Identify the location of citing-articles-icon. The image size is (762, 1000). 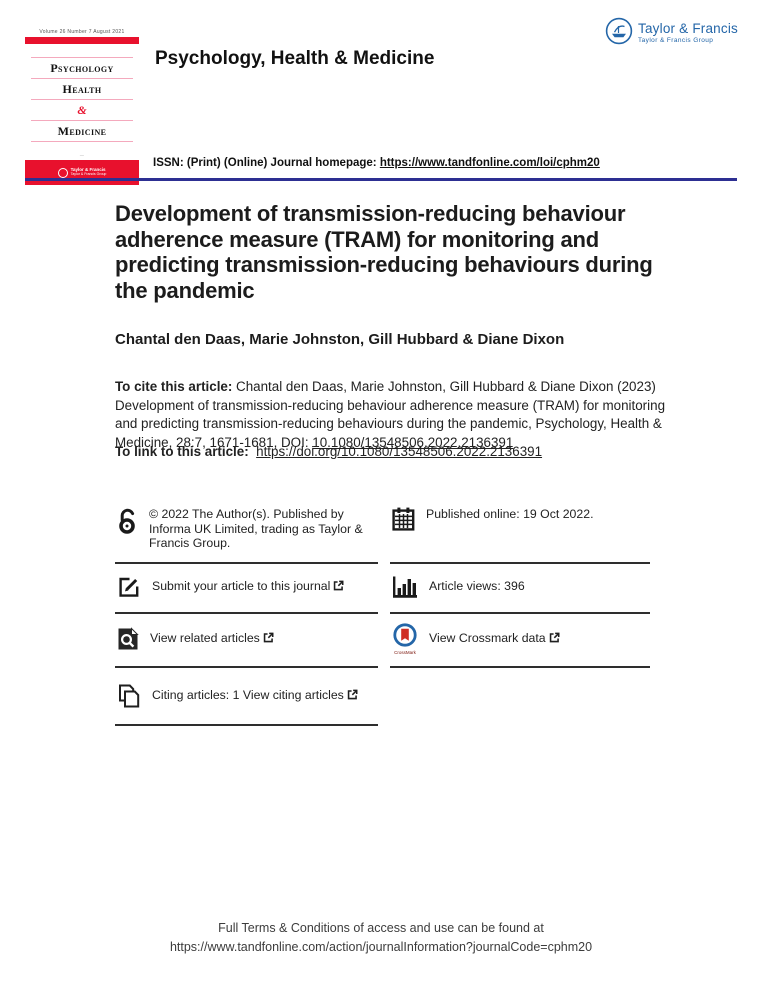
(129, 696).